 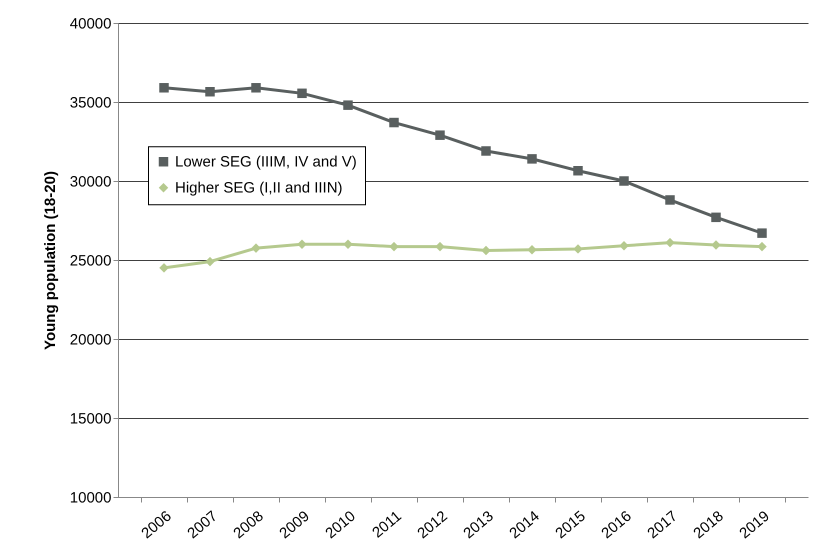 What do you see at coordinates (259, 188) in the screenshot?
I see `legend-label: Higher SEG (I,II and IIIN)` at bounding box center [259, 188].